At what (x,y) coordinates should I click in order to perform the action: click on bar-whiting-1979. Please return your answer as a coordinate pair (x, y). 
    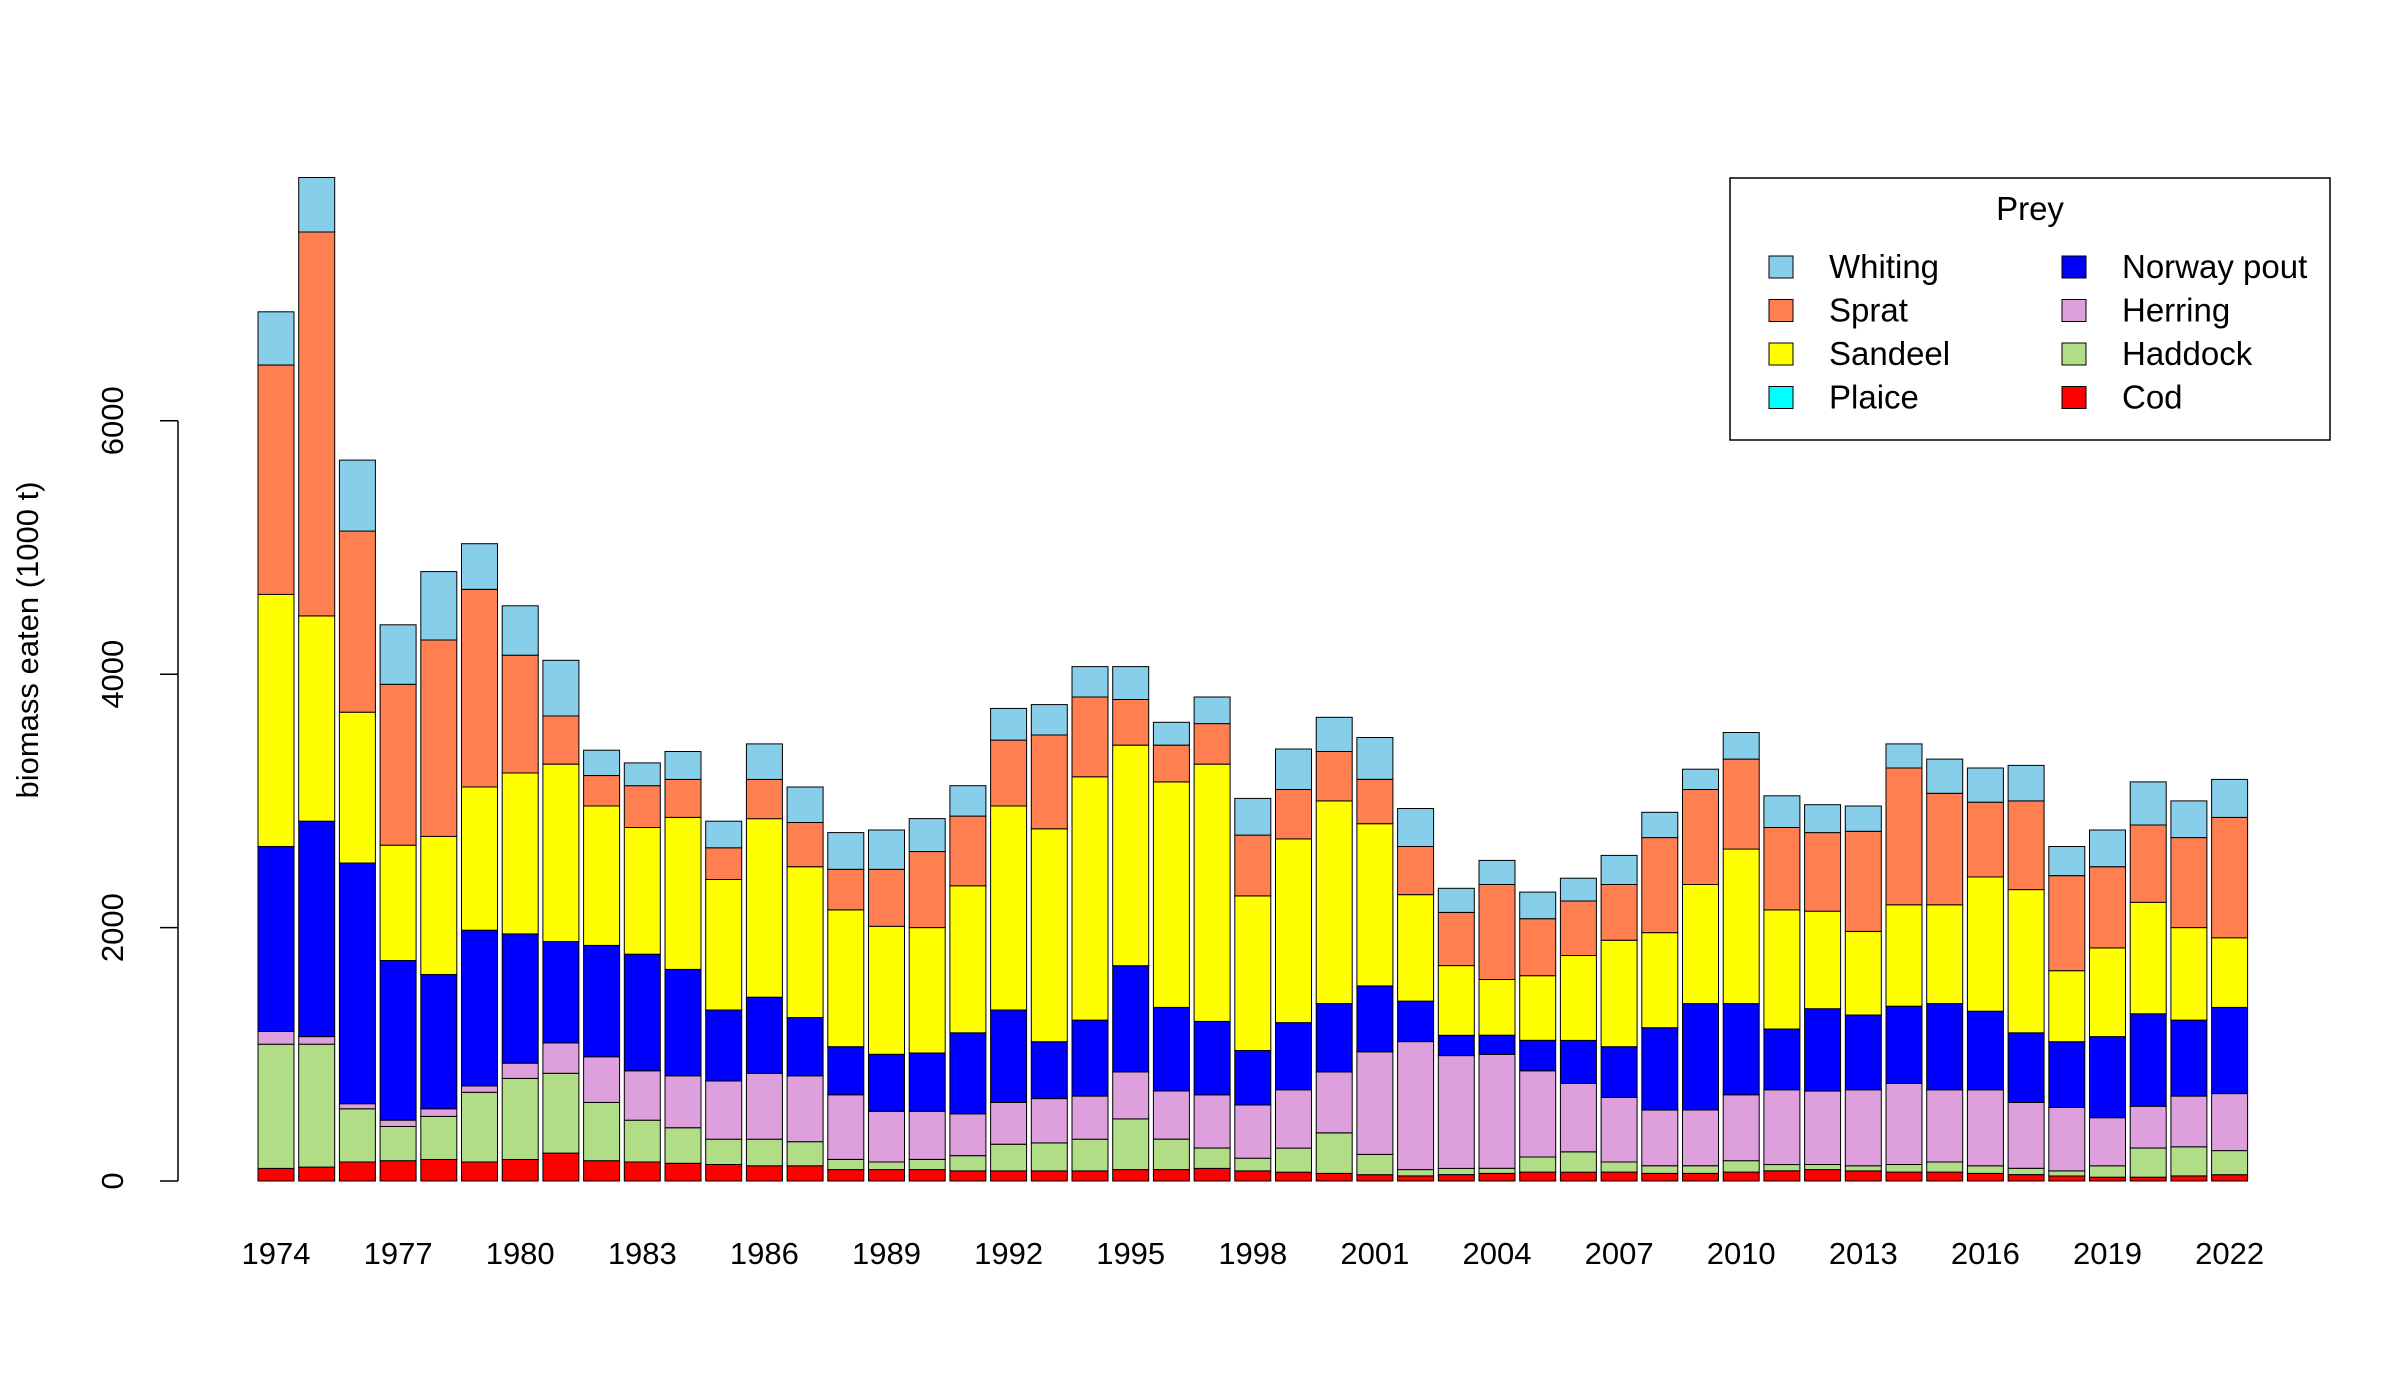
    Looking at the image, I should click on (479, 566).